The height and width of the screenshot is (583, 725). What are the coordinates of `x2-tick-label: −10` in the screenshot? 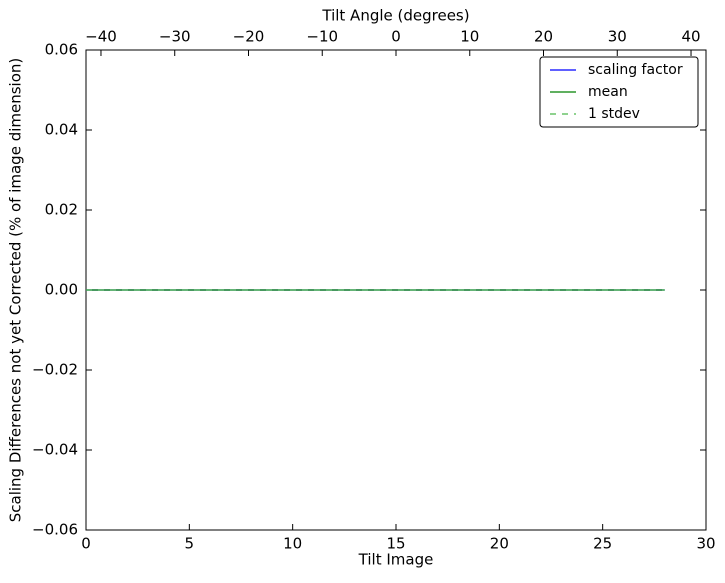 It's located at (322, 37).